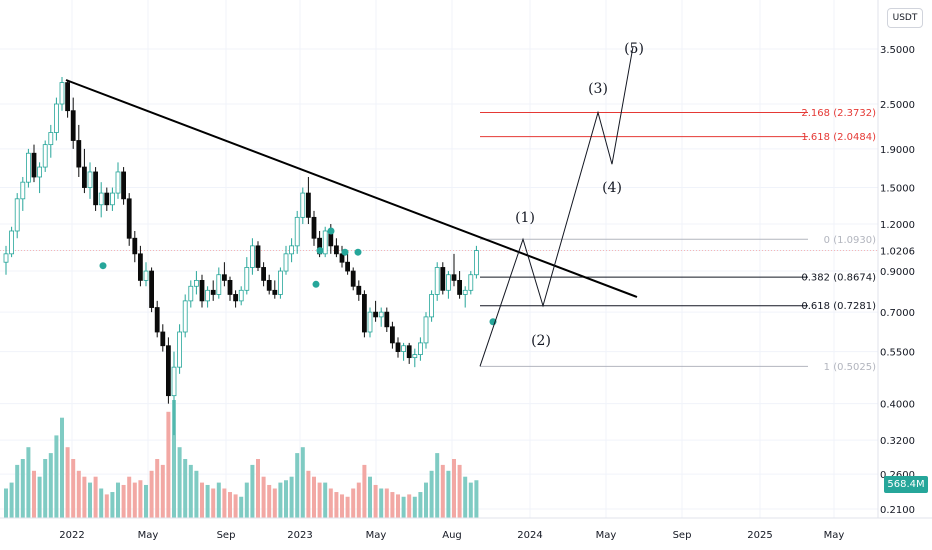 Image resolution: width=932 pixels, height=550 pixels. I want to click on fib-label: 0.618 (0.7281), so click(838, 306).